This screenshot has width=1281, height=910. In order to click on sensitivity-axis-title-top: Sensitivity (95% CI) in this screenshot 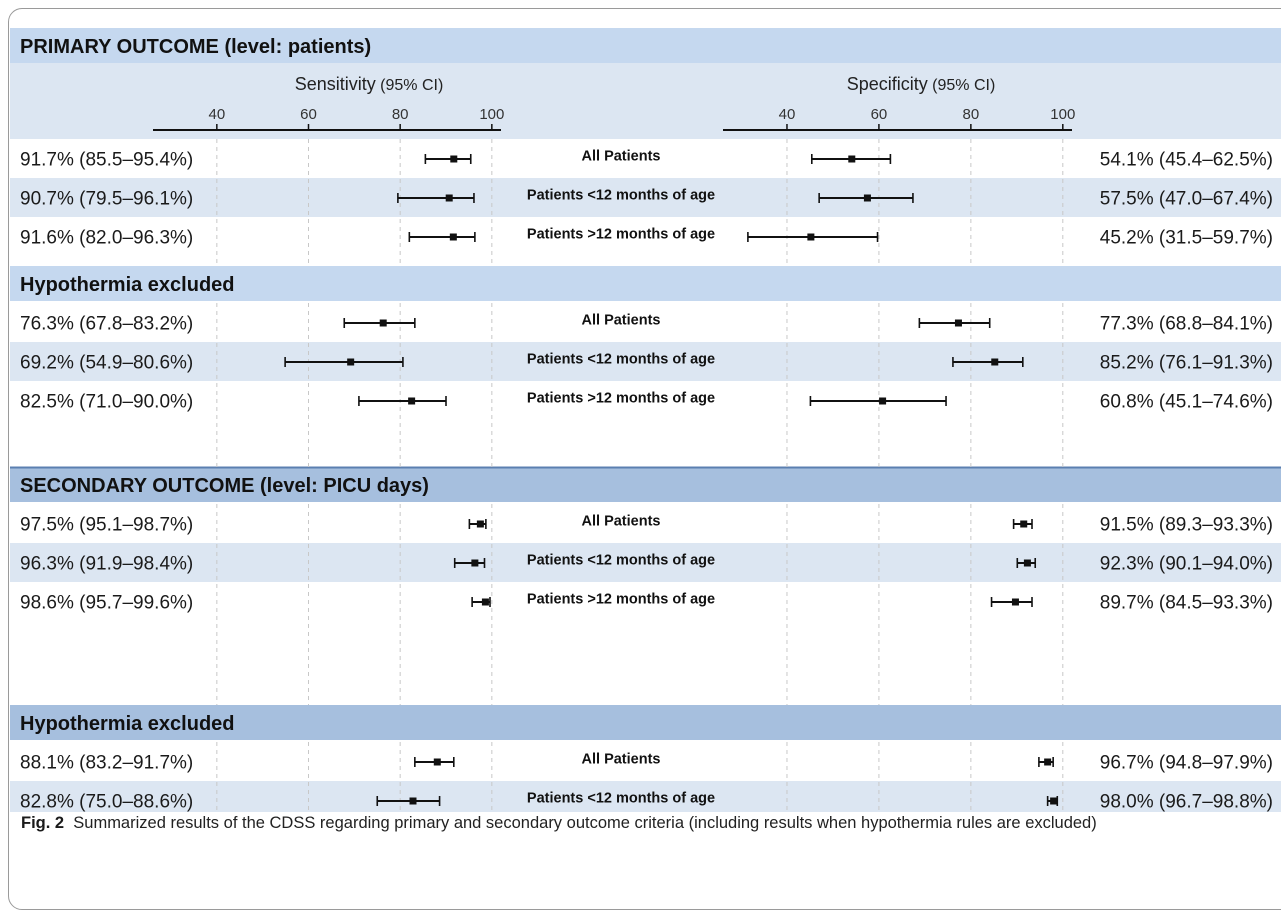, I will do `click(369, 84)`.